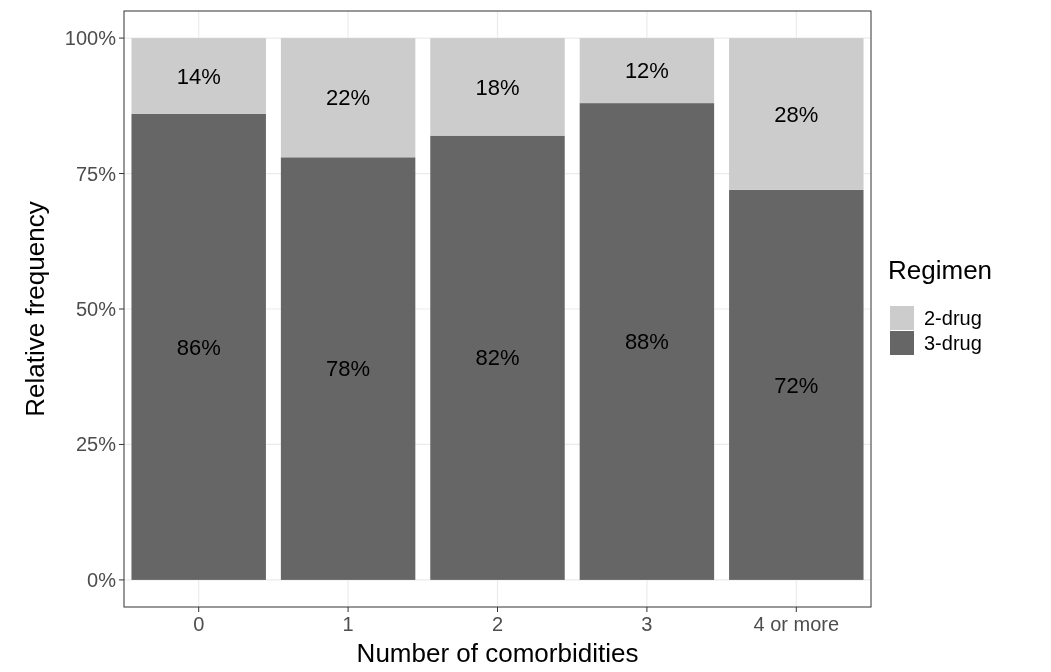  I want to click on data-label: 28%, so click(796, 114).